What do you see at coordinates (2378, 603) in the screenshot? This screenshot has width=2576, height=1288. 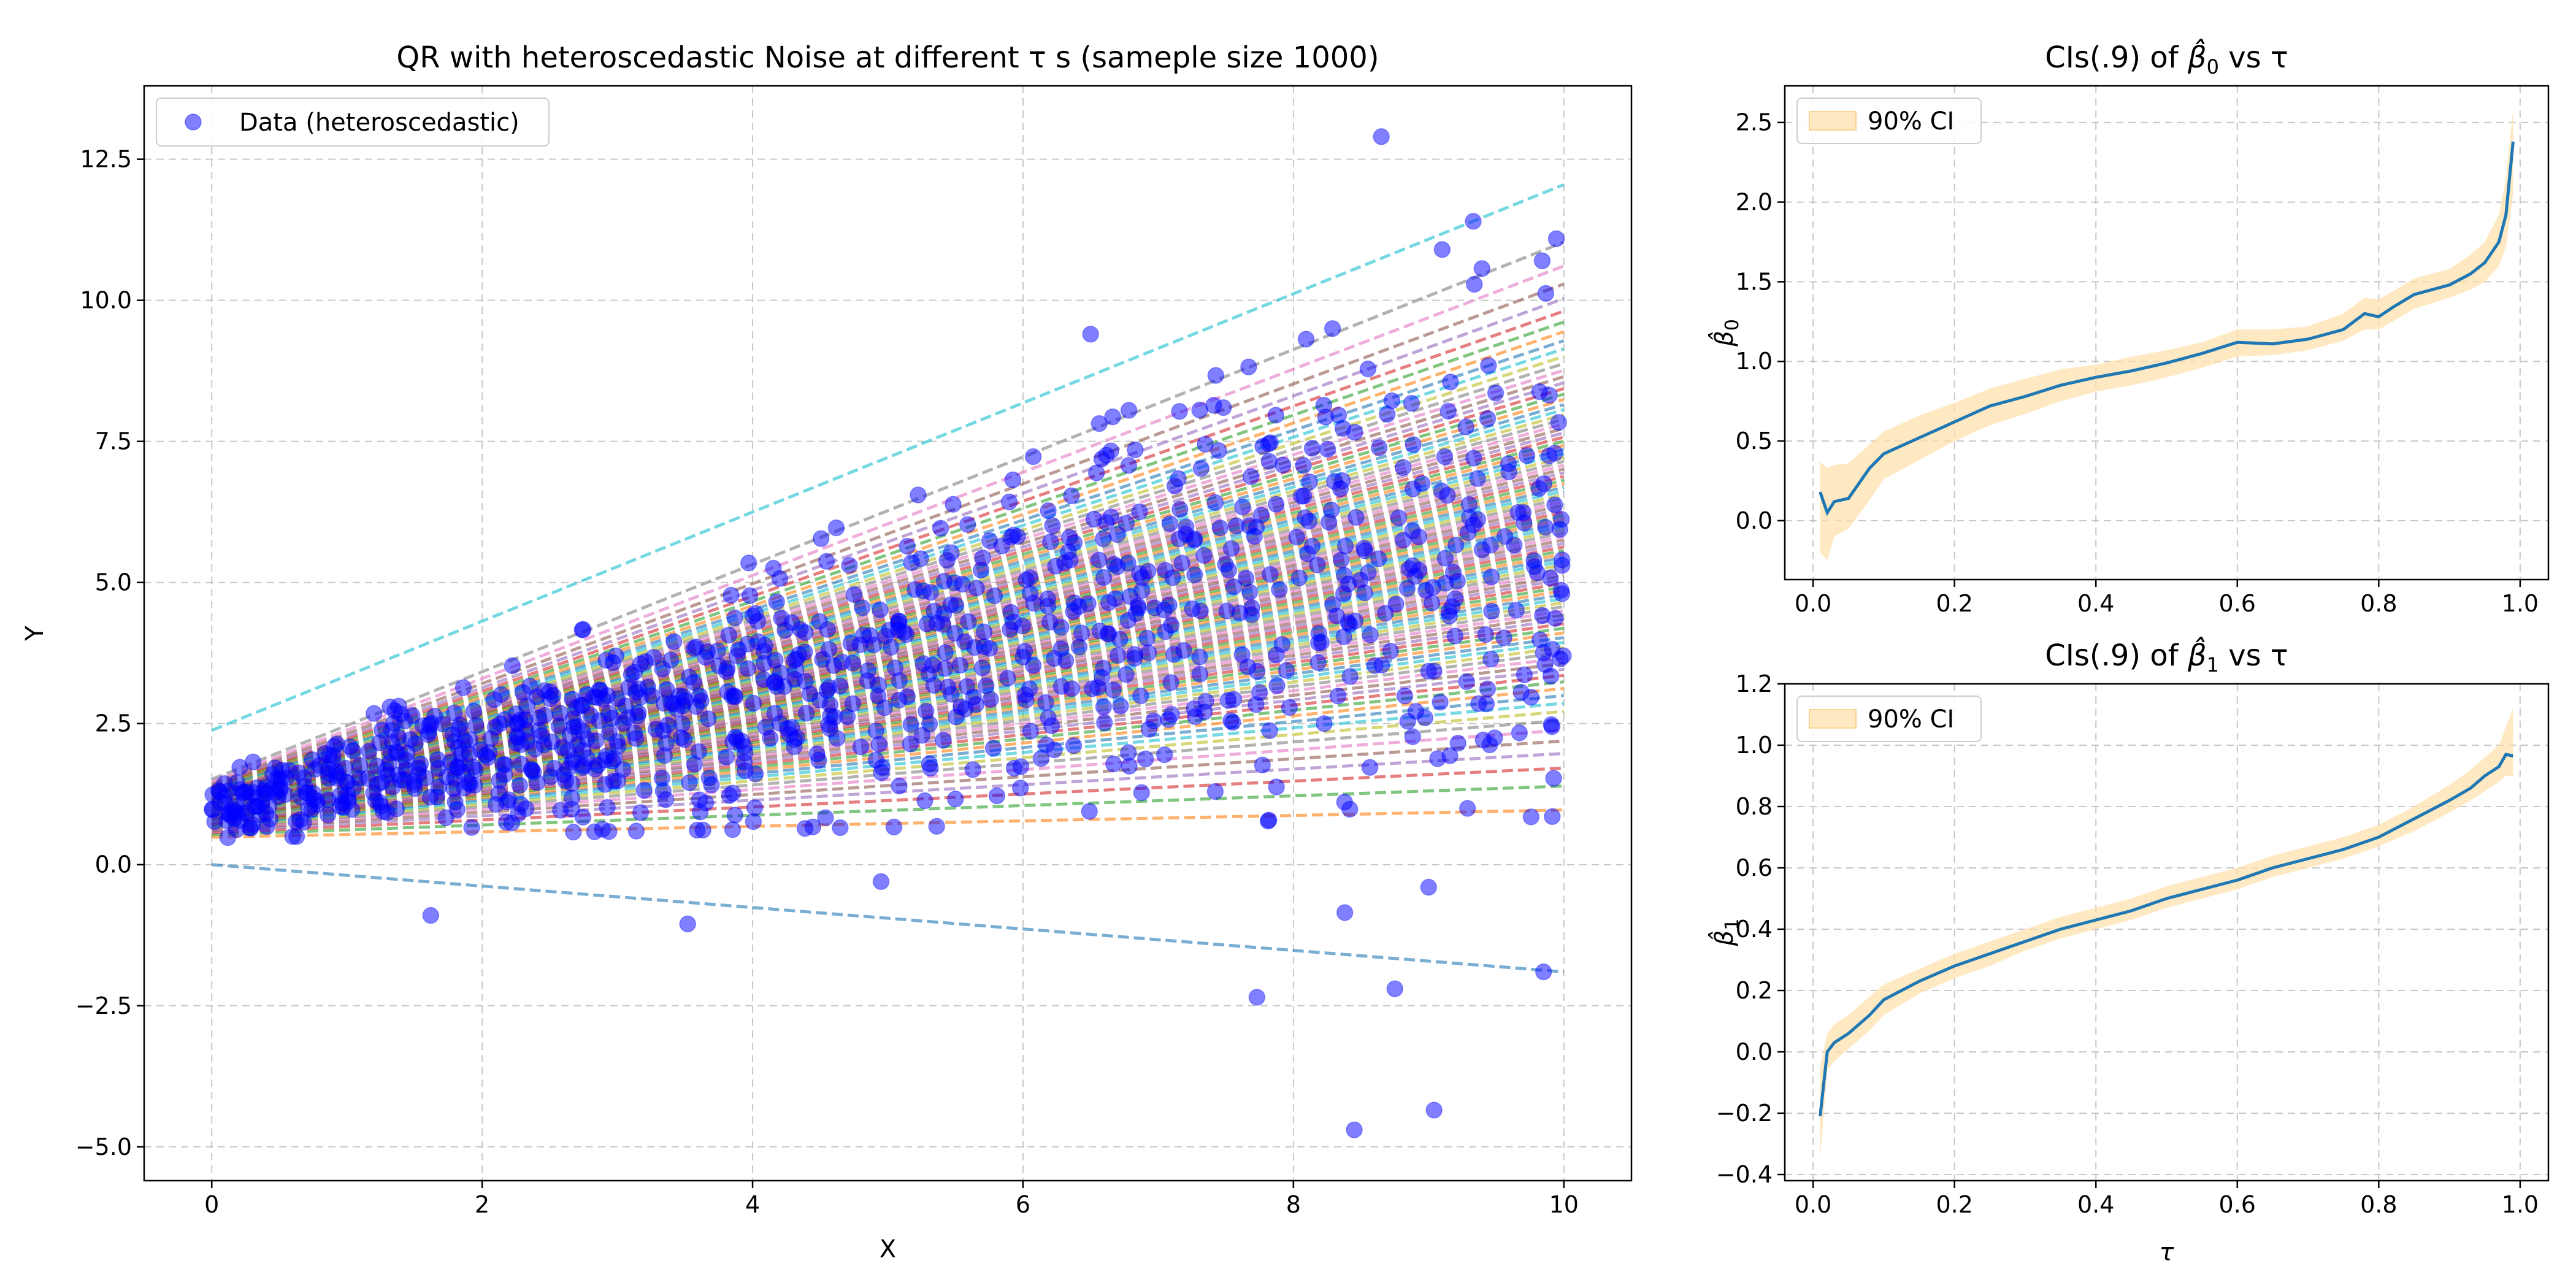 I see `b0-x-tick-label: 0.8` at bounding box center [2378, 603].